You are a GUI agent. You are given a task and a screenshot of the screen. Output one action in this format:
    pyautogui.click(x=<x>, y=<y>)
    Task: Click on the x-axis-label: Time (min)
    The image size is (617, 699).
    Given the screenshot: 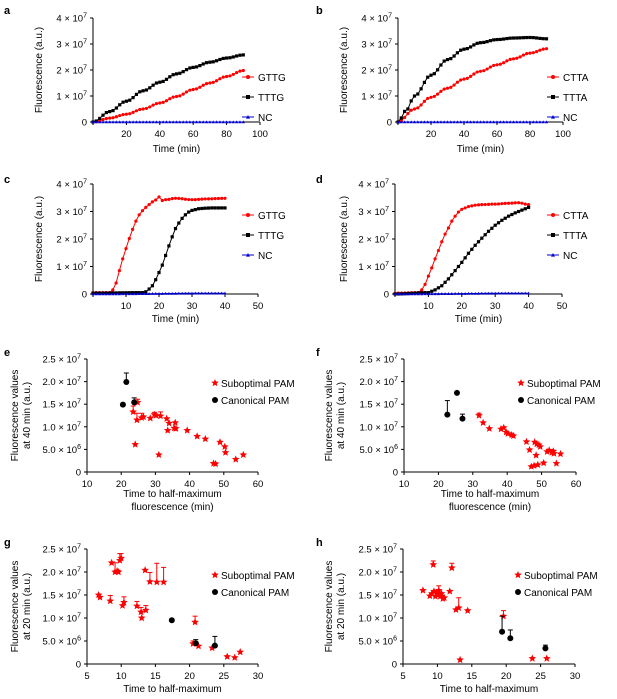 What is the action you would take?
    pyautogui.click(x=480, y=149)
    